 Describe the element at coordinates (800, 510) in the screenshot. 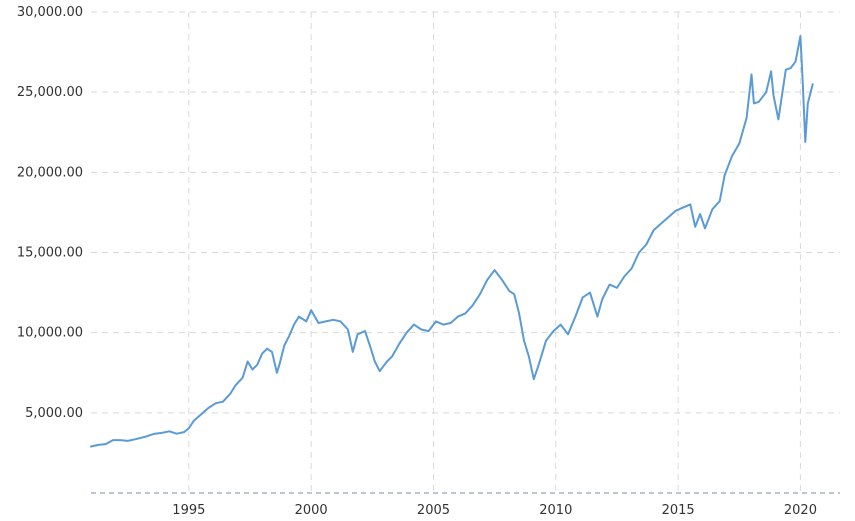

I see `x-tick-label: 2020` at that location.